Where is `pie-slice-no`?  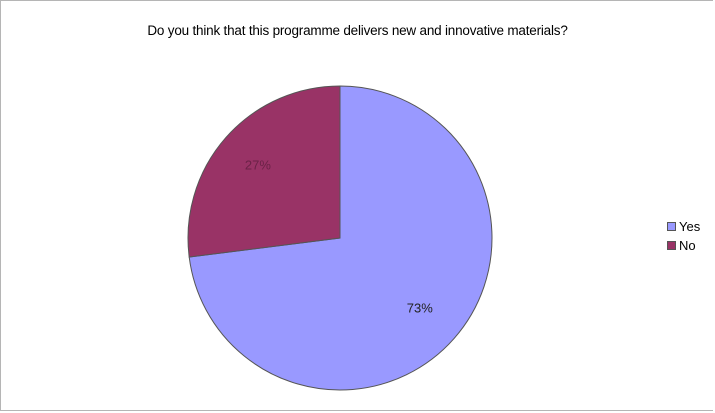
pie-slice-no is located at coordinates (264, 171).